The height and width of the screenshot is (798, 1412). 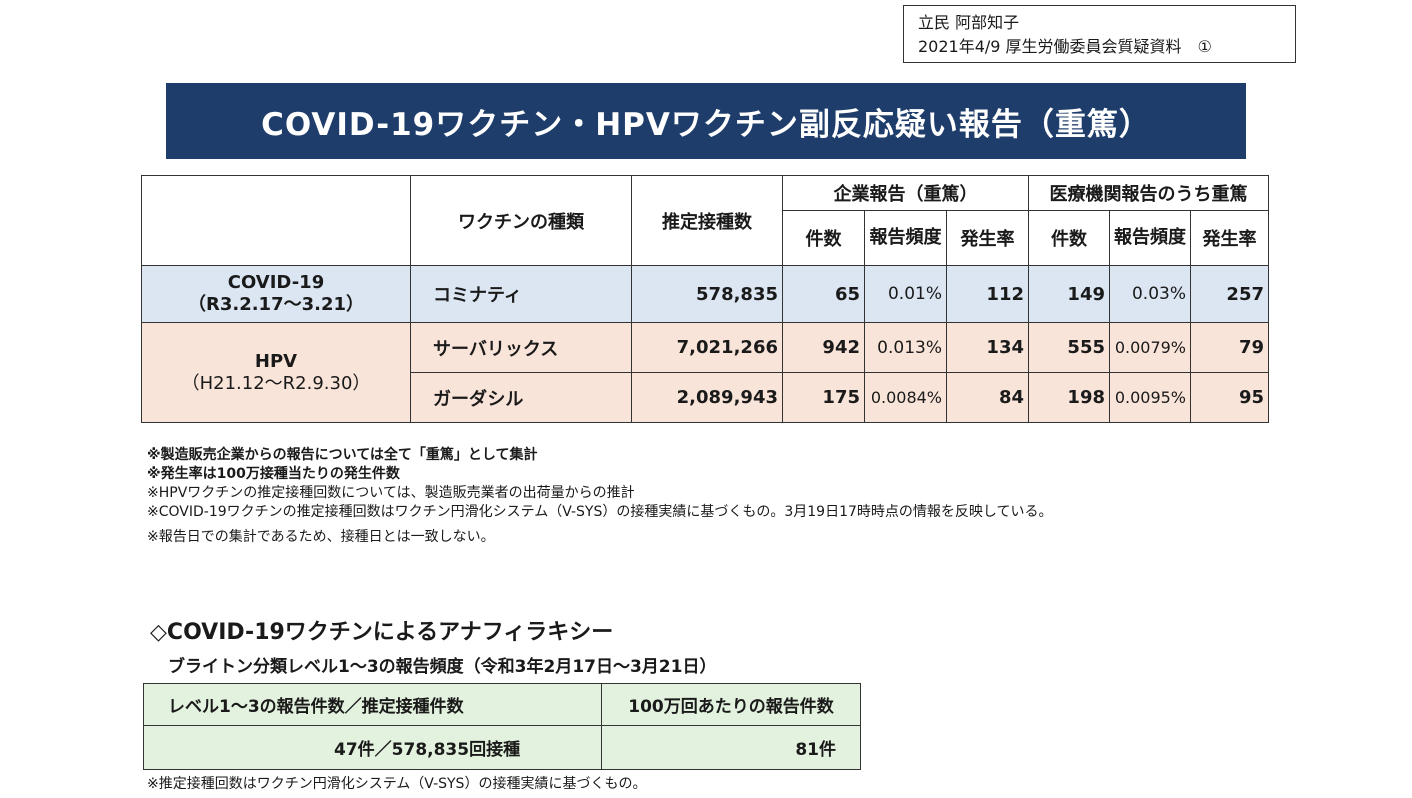 What do you see at coordinates (276, 304) in the screenshot?
I see `covid-period: （R3.2.17〜3.21）` at bounding box center [276, 304].